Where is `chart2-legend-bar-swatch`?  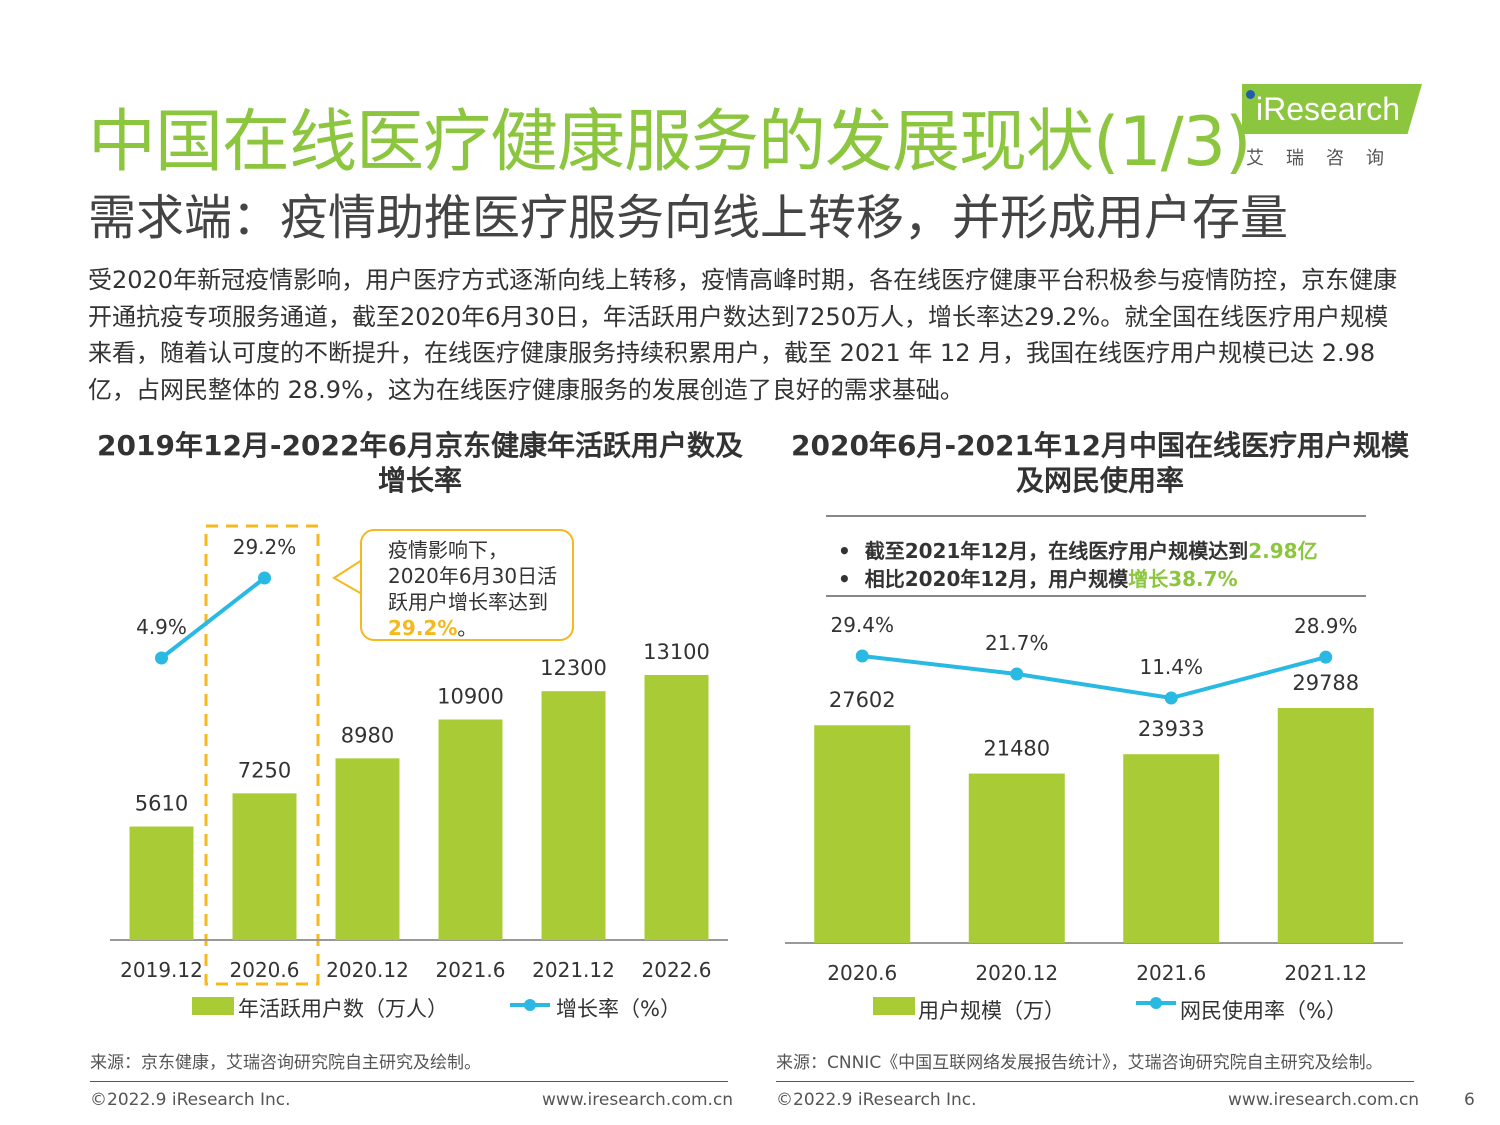
chart2-legend-bar-swatch is located at coordinates (894, 1006).